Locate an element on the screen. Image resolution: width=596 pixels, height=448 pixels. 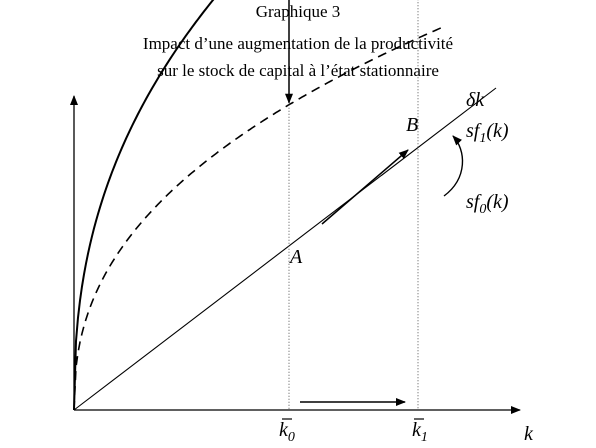
label-sf1: sf1(k) is located at coordinates (487, 133).